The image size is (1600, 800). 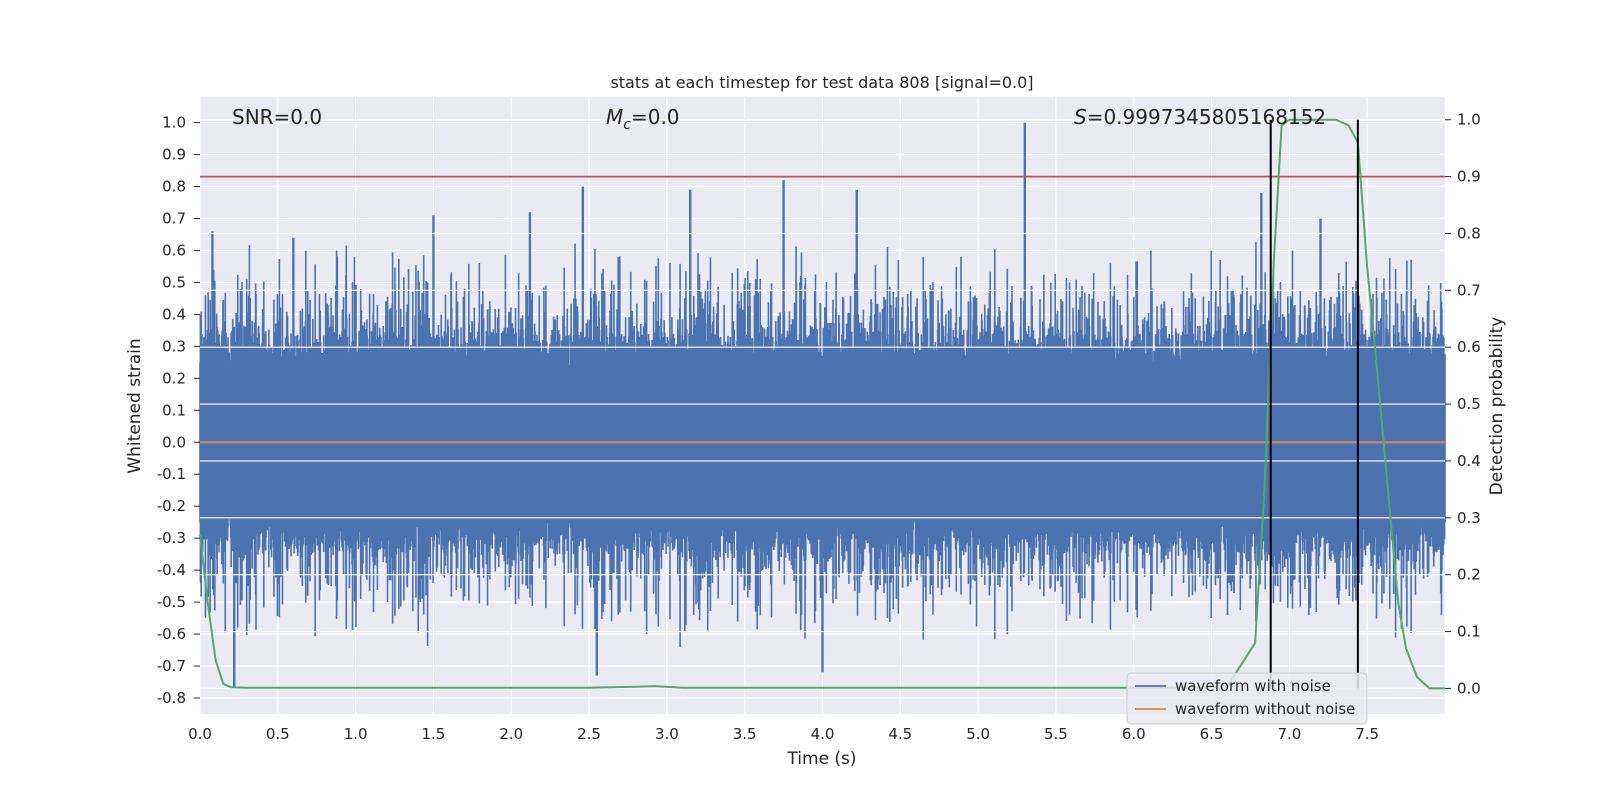 I want to click on x-tick-label: 7.0, so click(x=1289, y=734).